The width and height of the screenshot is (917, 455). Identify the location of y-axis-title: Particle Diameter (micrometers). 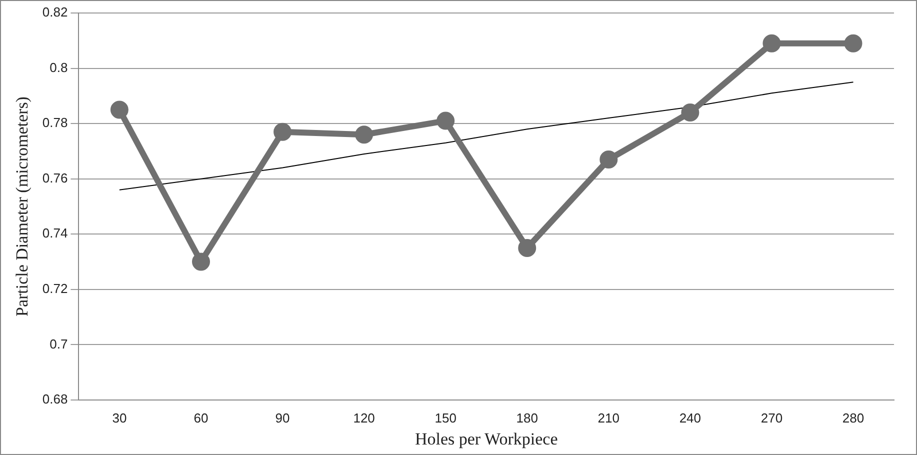
(22, 206).